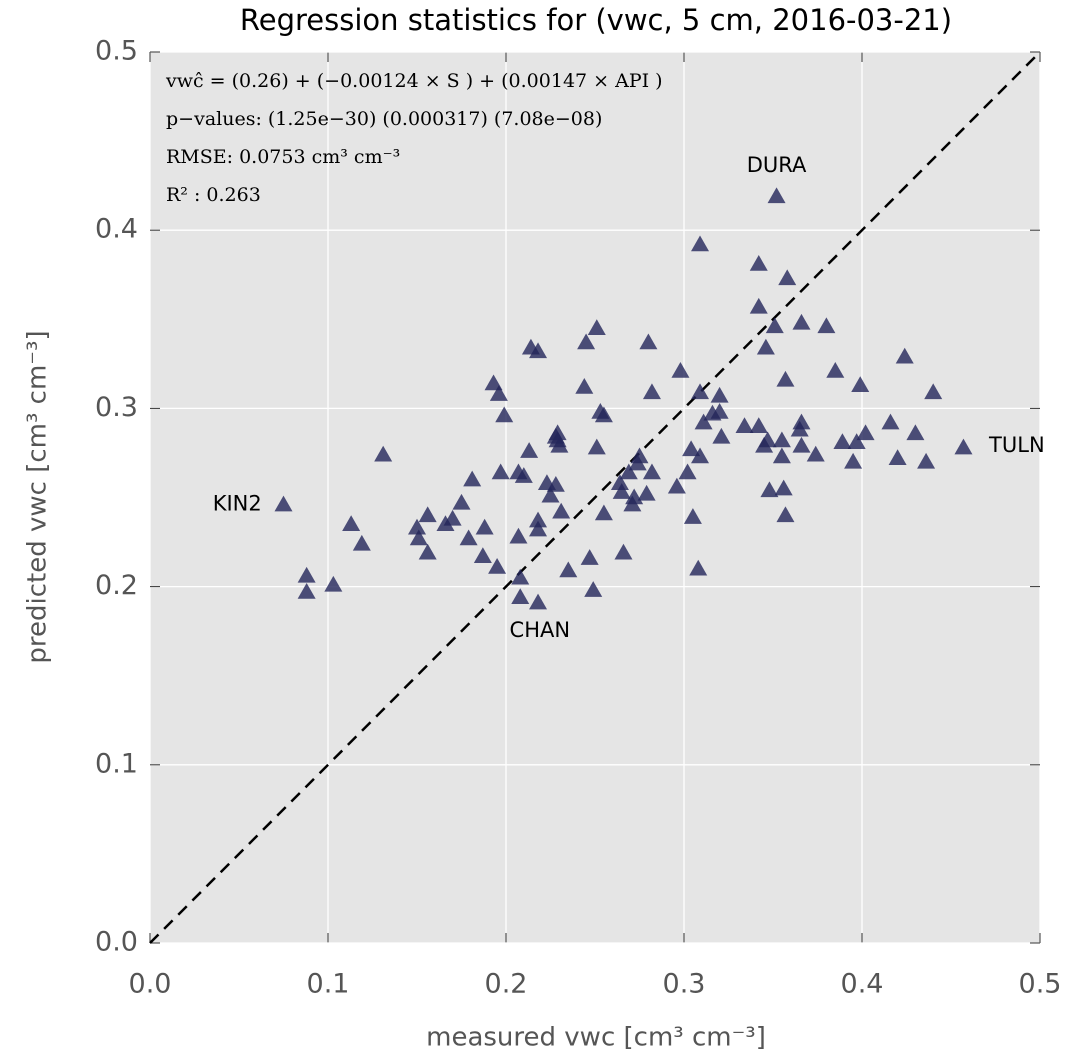 The width and height of the screenshot is (1068, 1059). What do you see at coordinates (328, 984) in the screenshot?
I see `x-tick-label: 0.1` at bounding box center [328, 984].